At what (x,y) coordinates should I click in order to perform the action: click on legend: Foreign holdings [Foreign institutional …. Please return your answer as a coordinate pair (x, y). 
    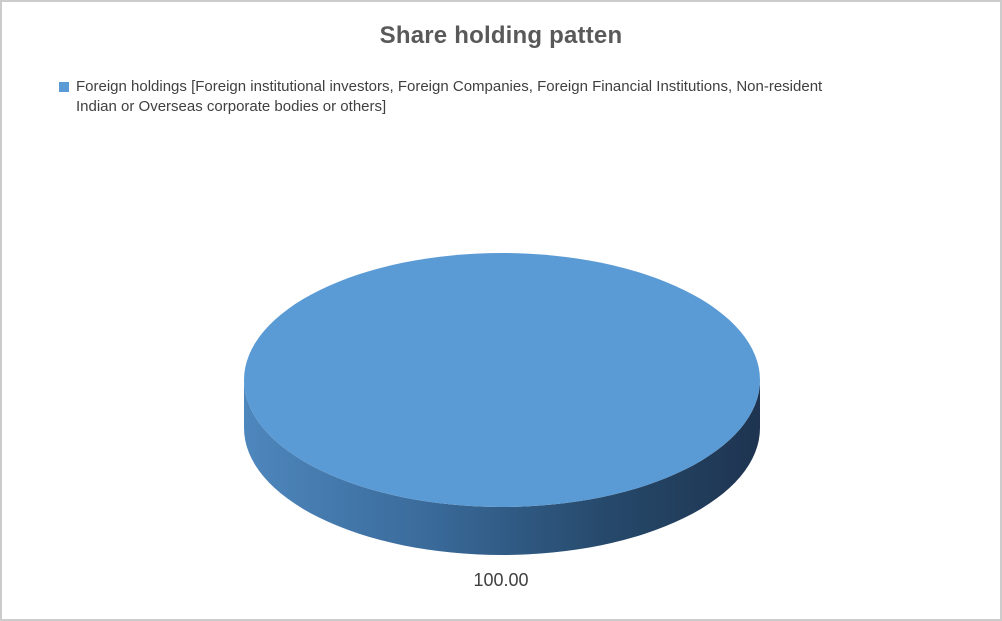
    Looking at the image, I should click on (511, 97).